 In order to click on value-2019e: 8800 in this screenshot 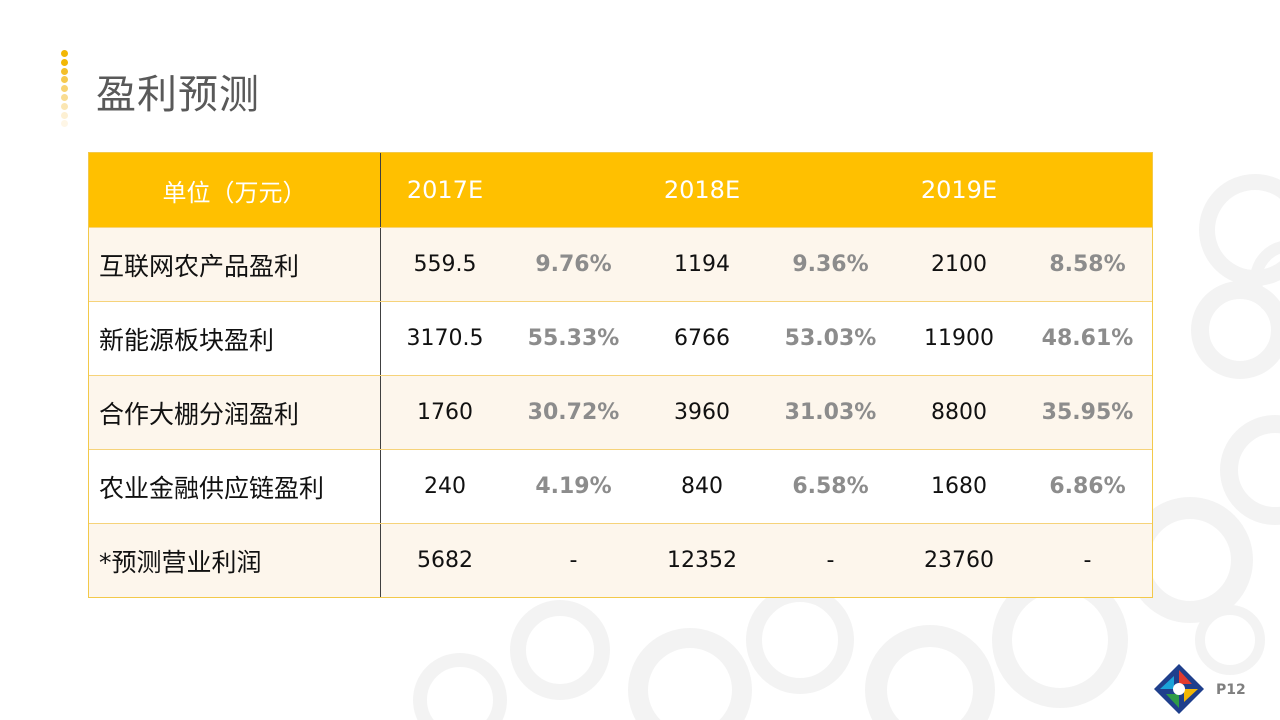, I will do `click(959, 412)`.